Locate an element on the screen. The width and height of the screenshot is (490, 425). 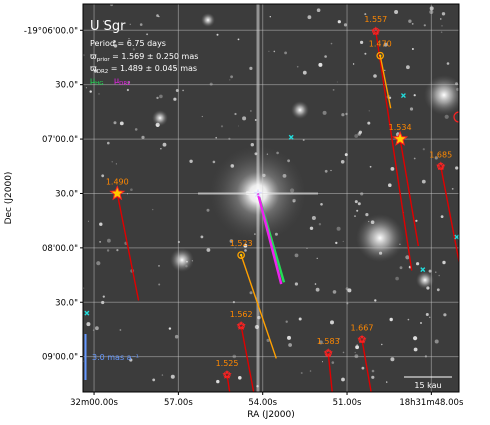
star-marker-ring is located at coordinates (241, 326).